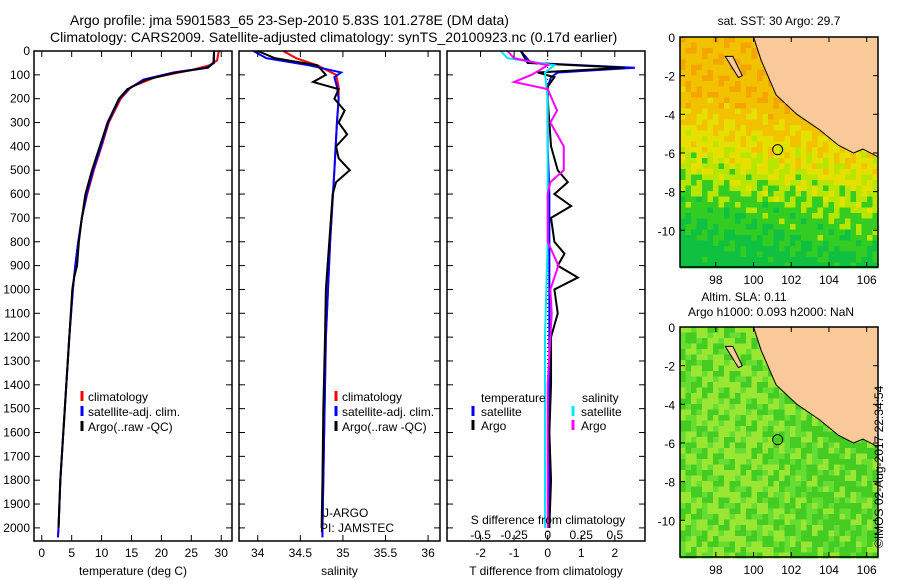  Describe the element at coordinates (771, 312) in the screenshot. I see `map-subtitle: Argo h1000: 0.093 h2000: NaN` at that location.